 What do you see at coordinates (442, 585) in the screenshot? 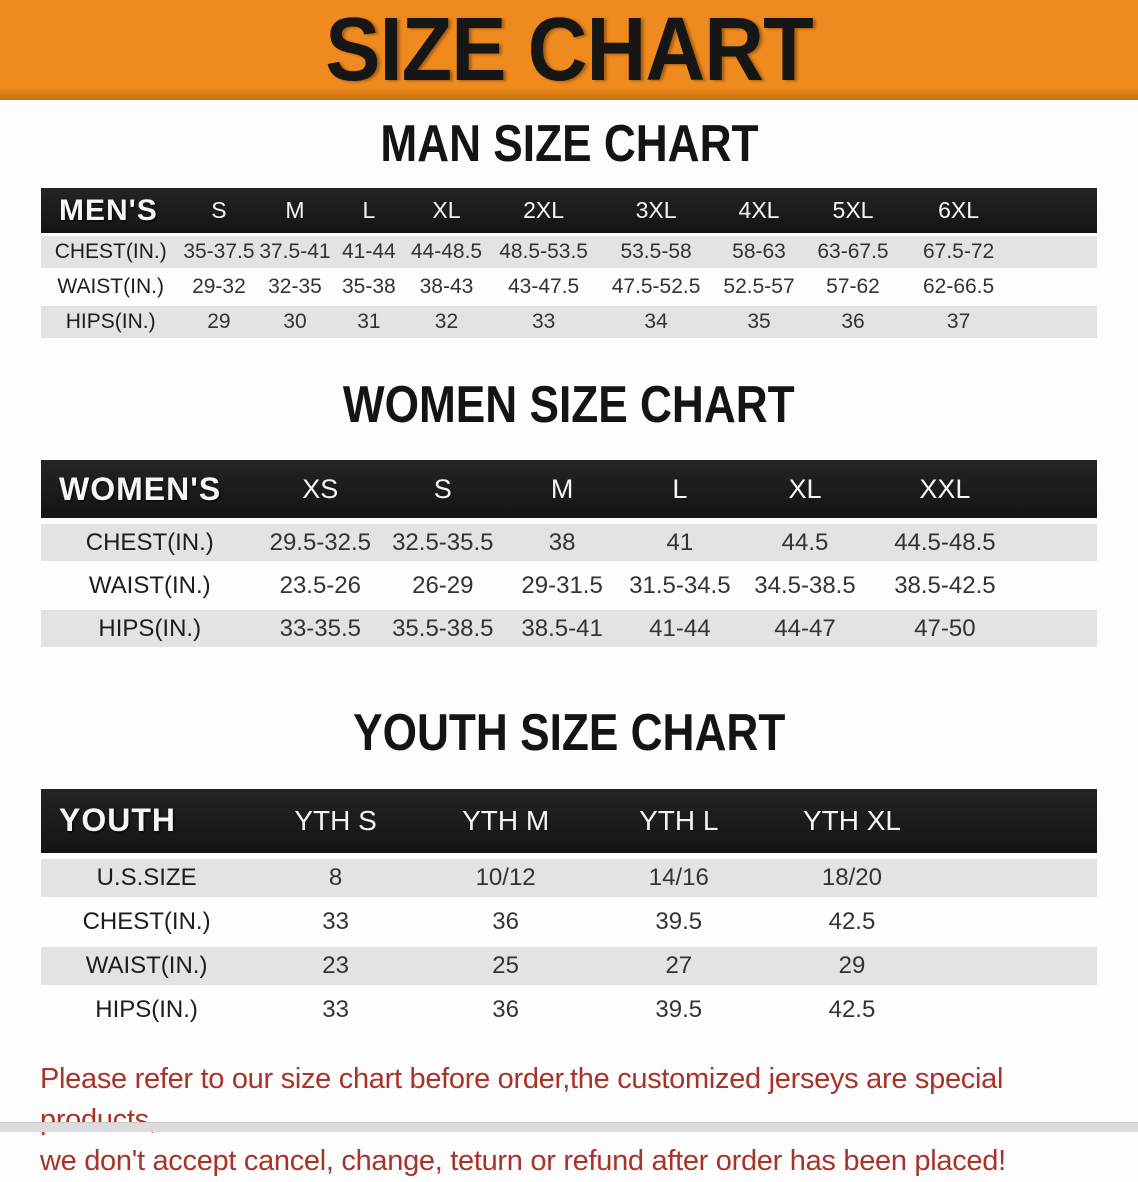
I see `size-value-cell: 26-29` at bounding box center [442, 585].